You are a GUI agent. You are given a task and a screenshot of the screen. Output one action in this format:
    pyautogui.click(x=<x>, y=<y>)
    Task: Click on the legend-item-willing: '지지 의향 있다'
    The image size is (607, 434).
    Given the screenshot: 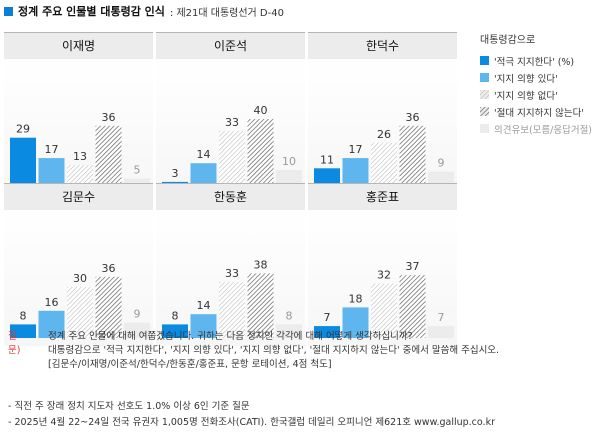 What is the action you would take?
    pyautogui.click(x=536, y=77)
    